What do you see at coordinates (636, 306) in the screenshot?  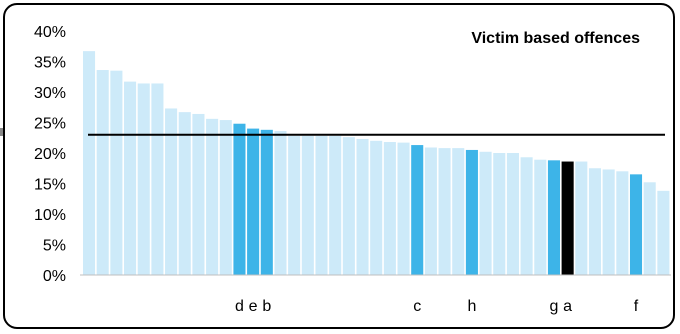 I see `bar-label: f` at bounding box center [636, 306].